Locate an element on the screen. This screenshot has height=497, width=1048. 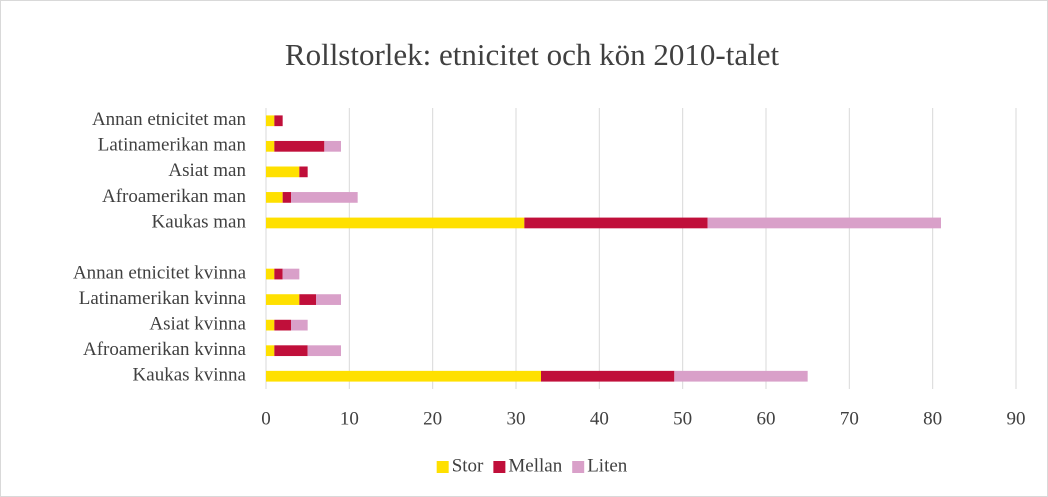
legend-label: Stor is located at coordinates (468, 465).